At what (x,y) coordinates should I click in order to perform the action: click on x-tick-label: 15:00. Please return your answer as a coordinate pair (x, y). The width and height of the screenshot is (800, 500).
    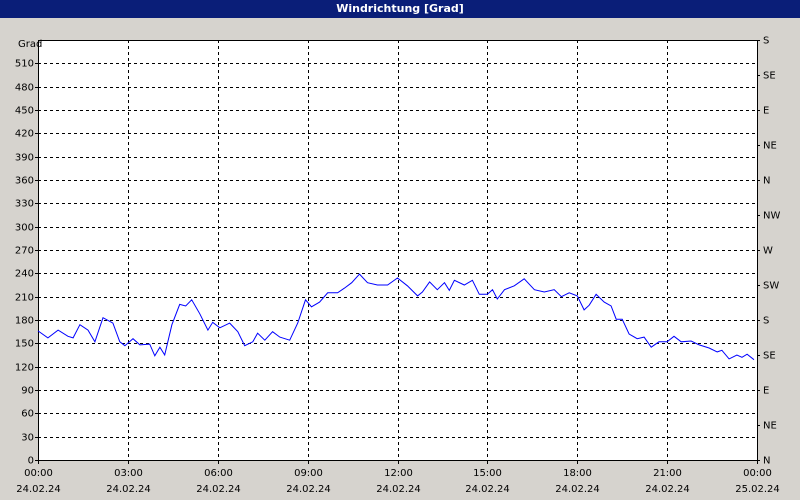
    Looking at the image, I should click on (487, 473).